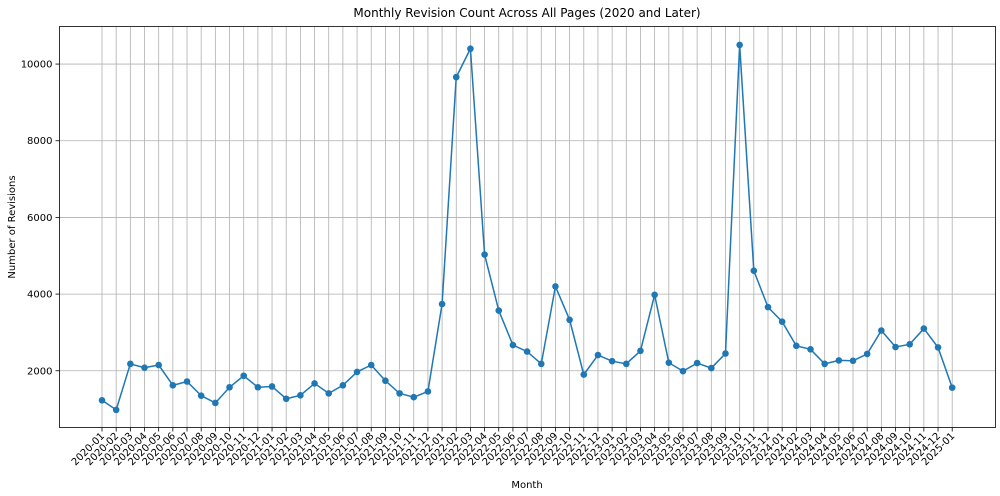 The height and width of the screenshot is (496, 1000). I want to click on y-axis: 2000 4000 6000 8000 10000, so click(40, 218).